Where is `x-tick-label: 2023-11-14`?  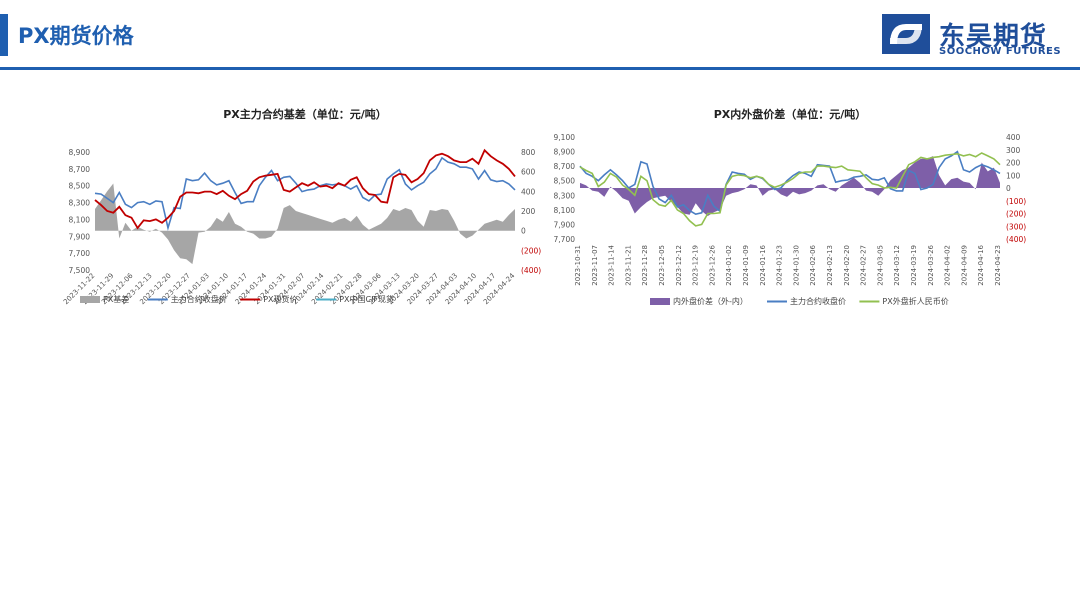 x-tick-label: 2023-11-14 is located at coordinates (612, 264).